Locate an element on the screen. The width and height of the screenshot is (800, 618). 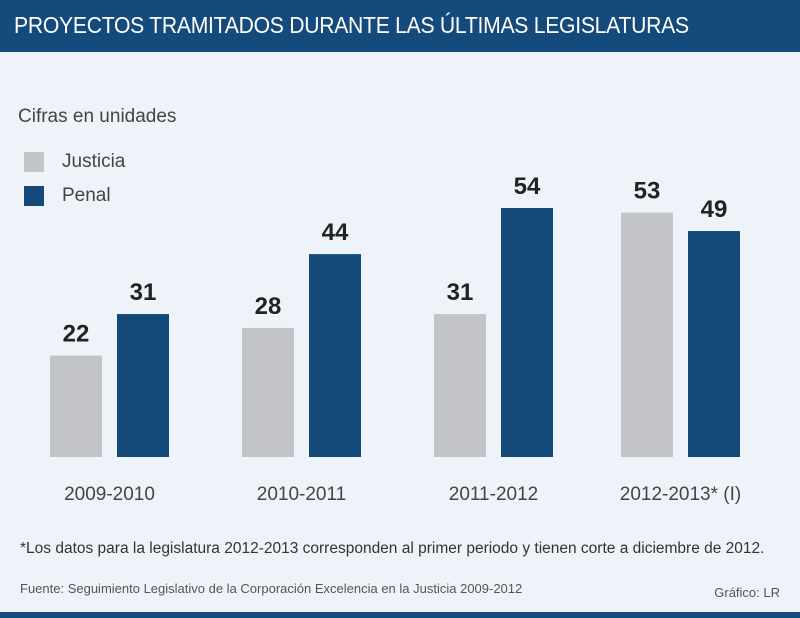
data-label-penal-2012-2013-i: 49 is located at coordinates (714, 209).